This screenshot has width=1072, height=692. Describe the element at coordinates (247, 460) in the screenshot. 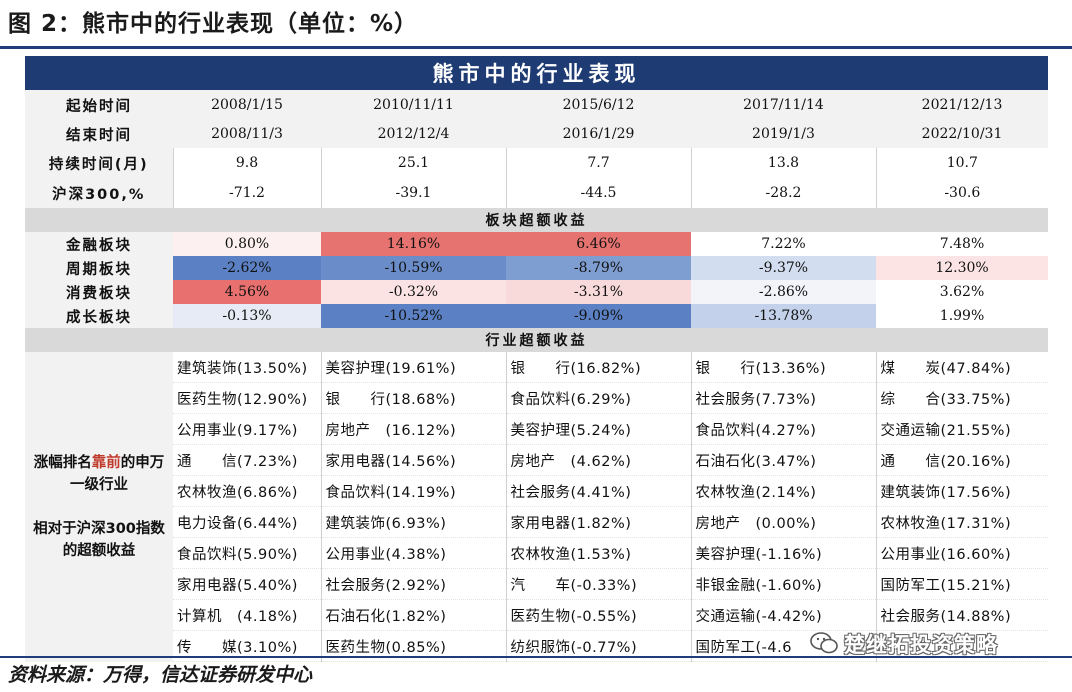

I see `industry-cell: 通 信(7.23%)` at that location.